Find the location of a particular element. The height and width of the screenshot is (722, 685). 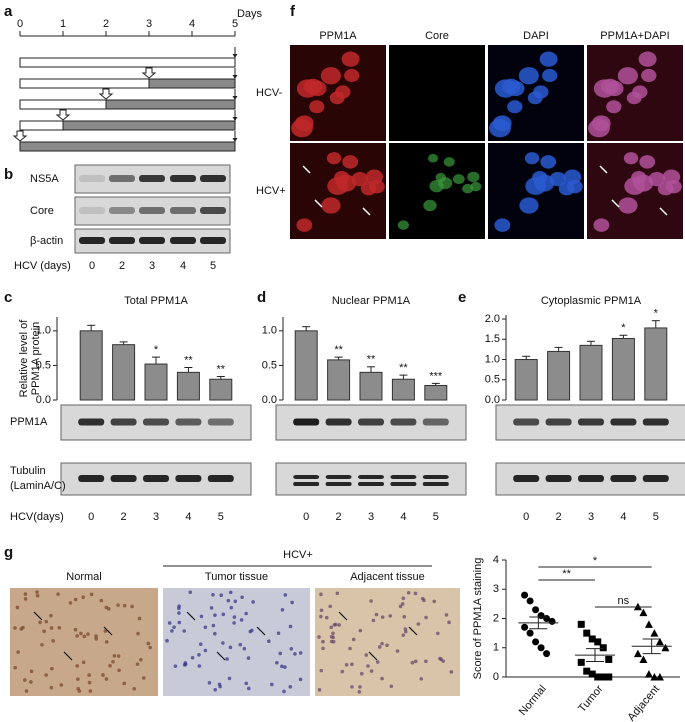

x-tick-label: 4 is located at coordinates (188, 517).